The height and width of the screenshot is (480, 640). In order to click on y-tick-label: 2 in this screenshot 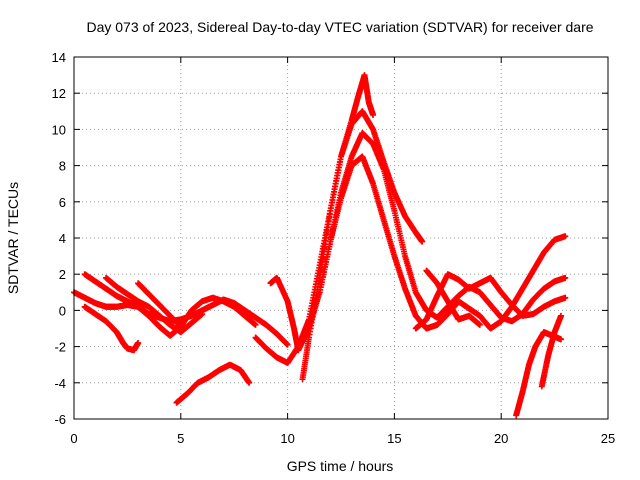, I will do `click(62, 274)`.